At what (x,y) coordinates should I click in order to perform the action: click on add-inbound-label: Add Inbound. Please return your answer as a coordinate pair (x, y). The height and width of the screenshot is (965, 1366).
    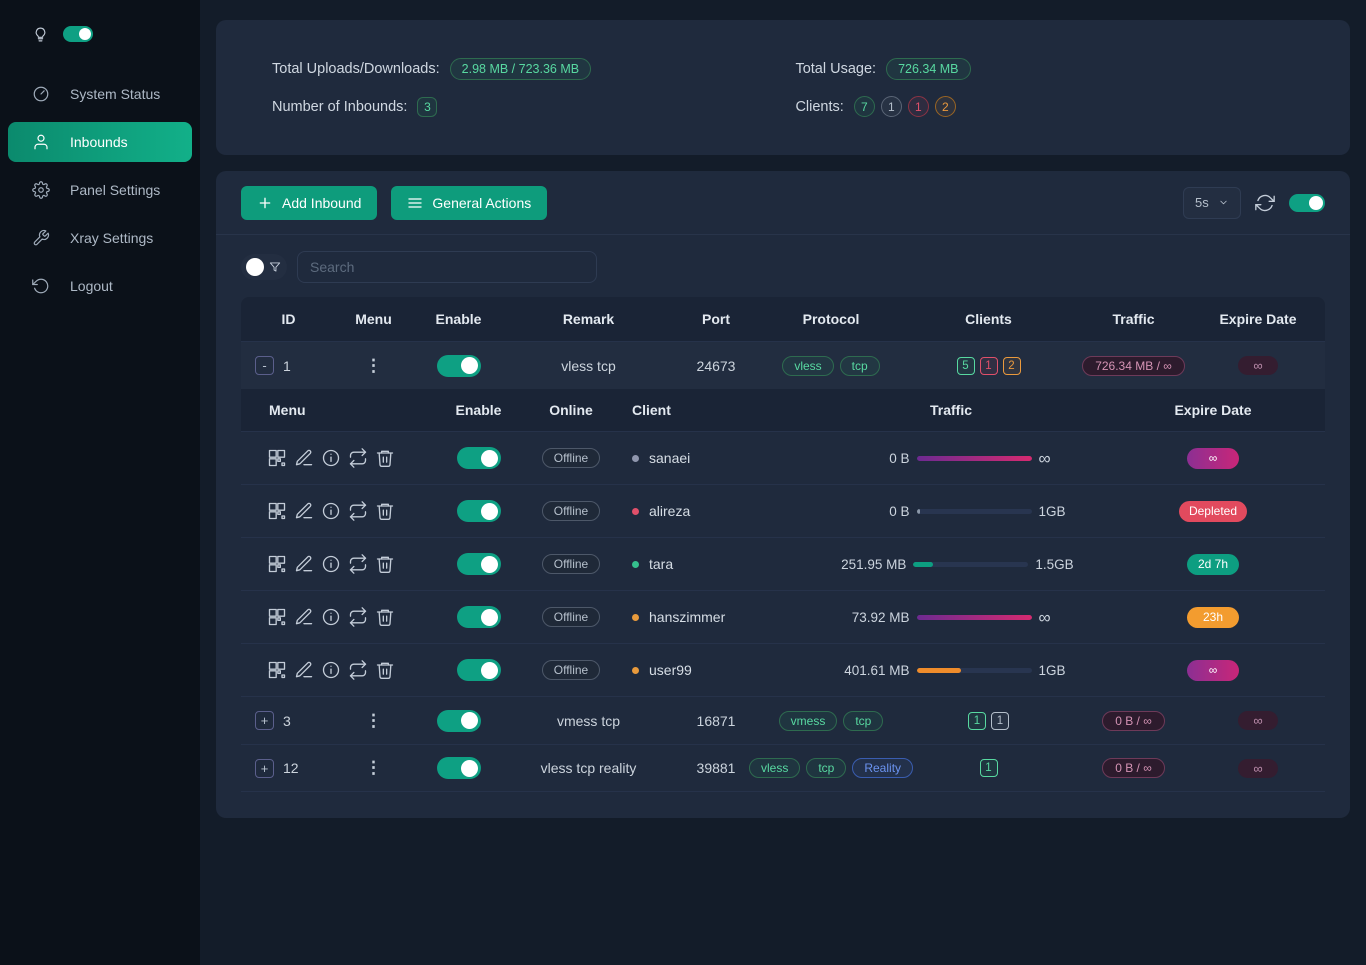
    Looking at the image, I should click on (322, 202).